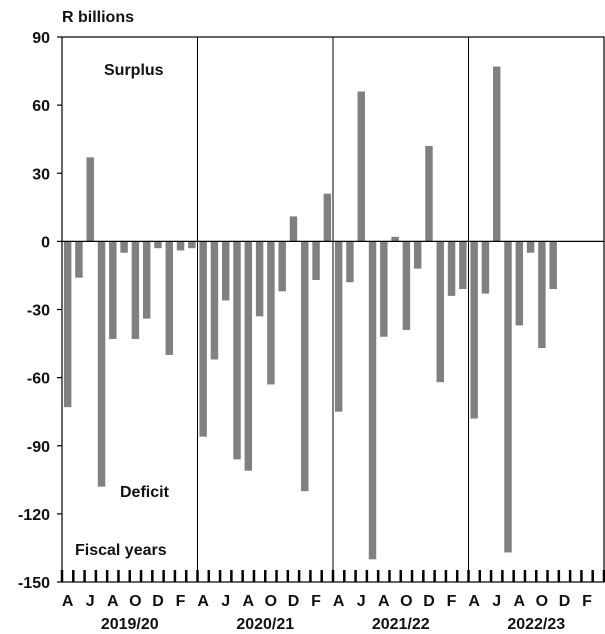 The width and height of the screenshot is (605, 634). What do you see at coordinates (79, 259) in the screenshot?
I see `bar-2019-20-m2` at bounding box center [79, 259].